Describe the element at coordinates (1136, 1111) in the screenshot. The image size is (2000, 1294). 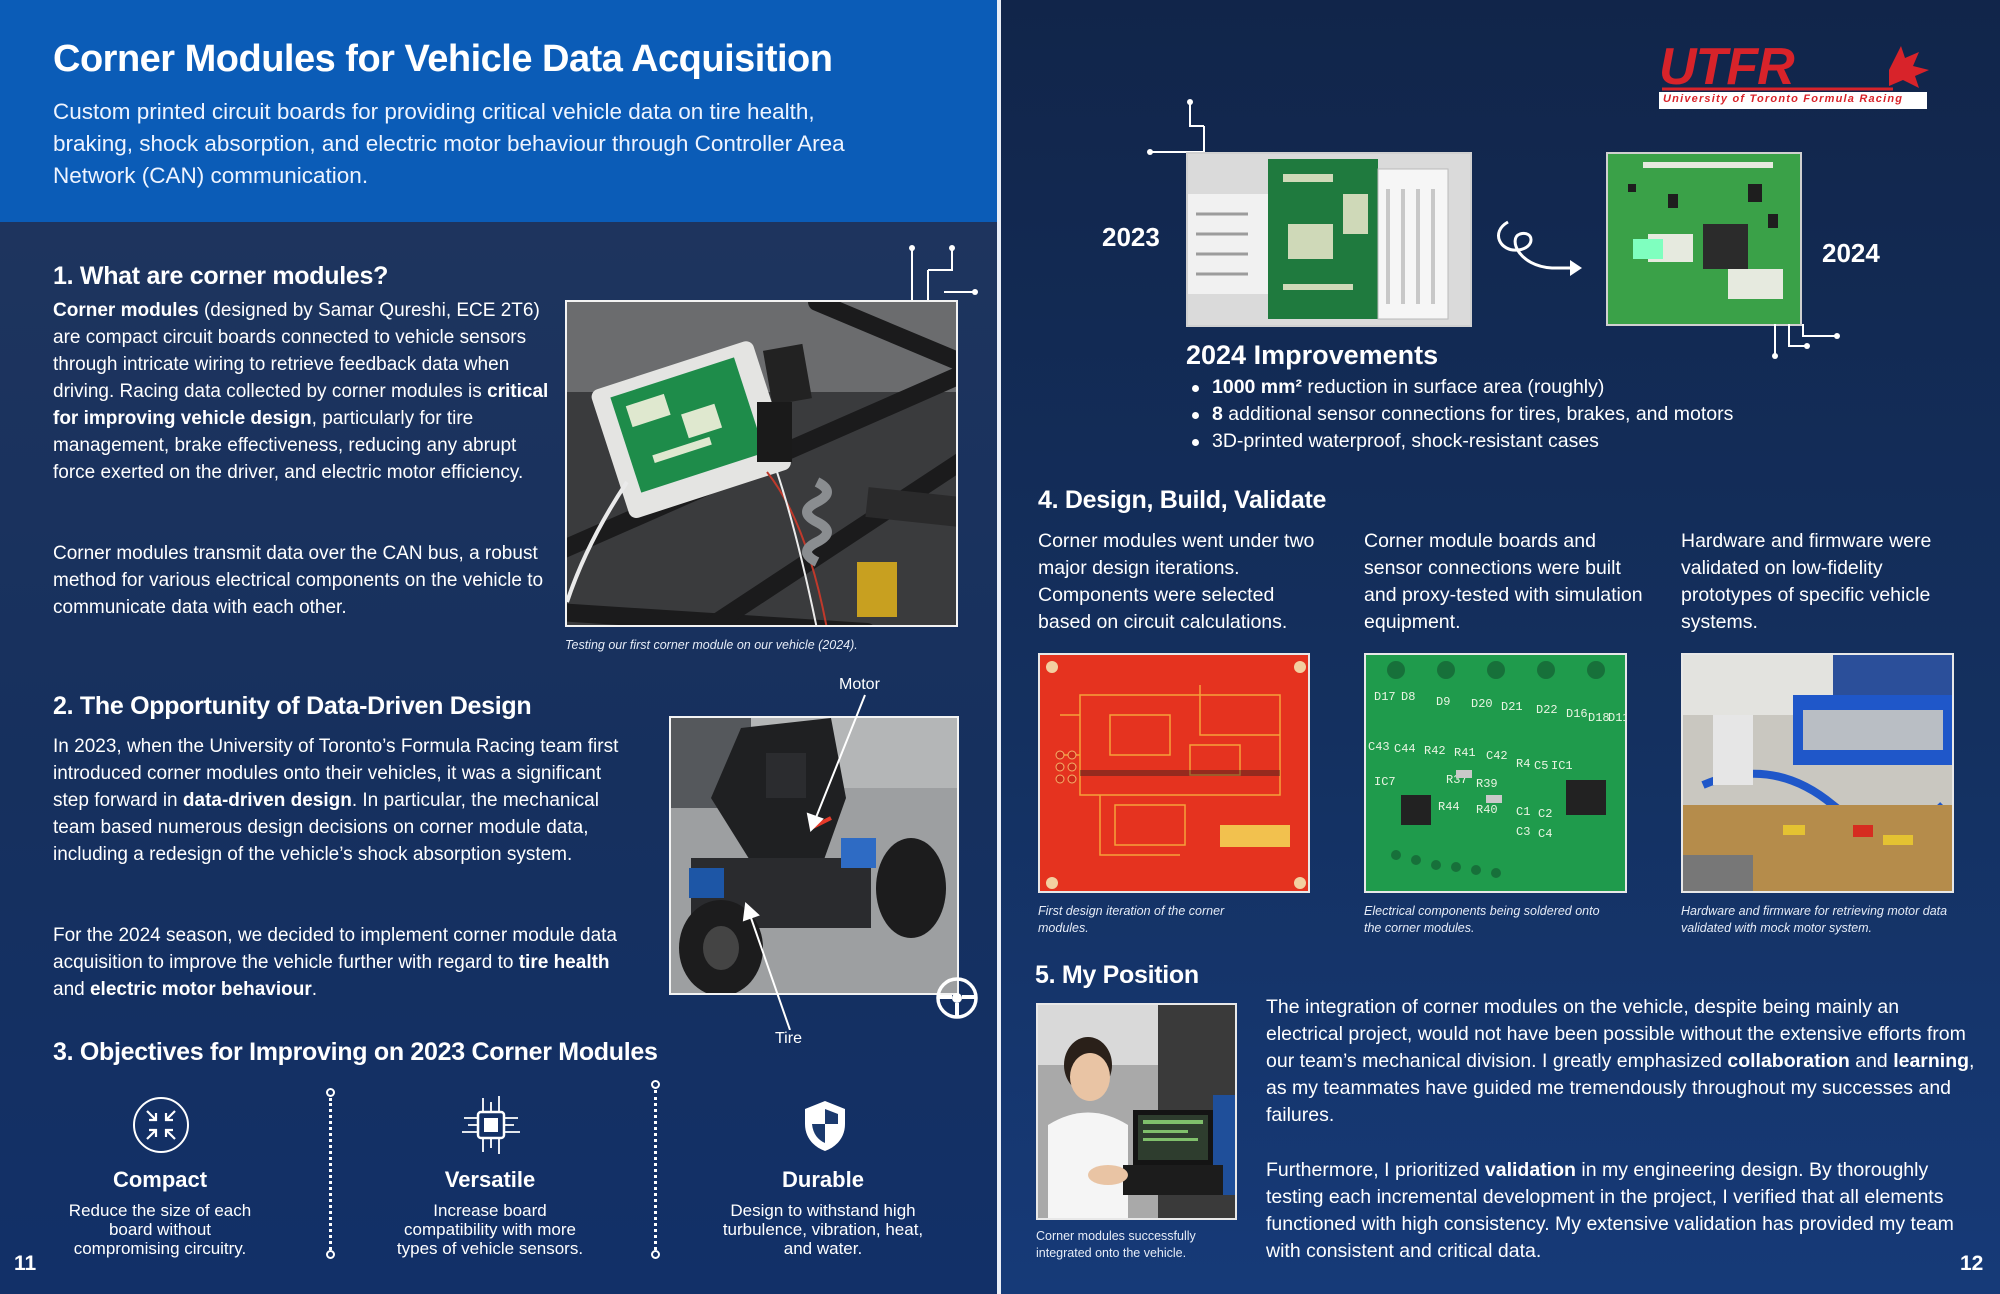
I see `team-member-photo` at that location.